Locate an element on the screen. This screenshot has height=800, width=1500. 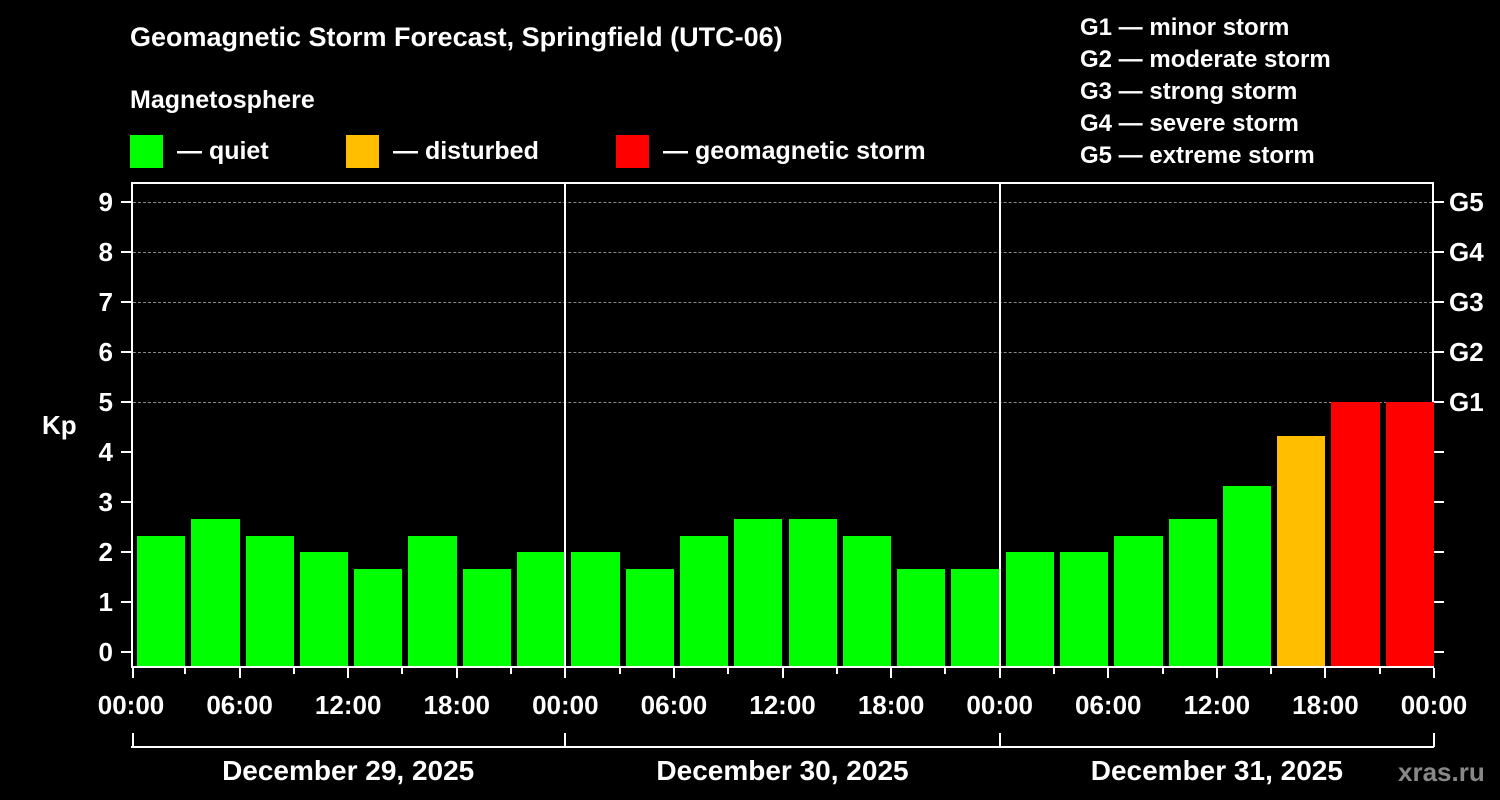
legend-storm-label: — geomagnetic storm is located at coordinates (794, 150).